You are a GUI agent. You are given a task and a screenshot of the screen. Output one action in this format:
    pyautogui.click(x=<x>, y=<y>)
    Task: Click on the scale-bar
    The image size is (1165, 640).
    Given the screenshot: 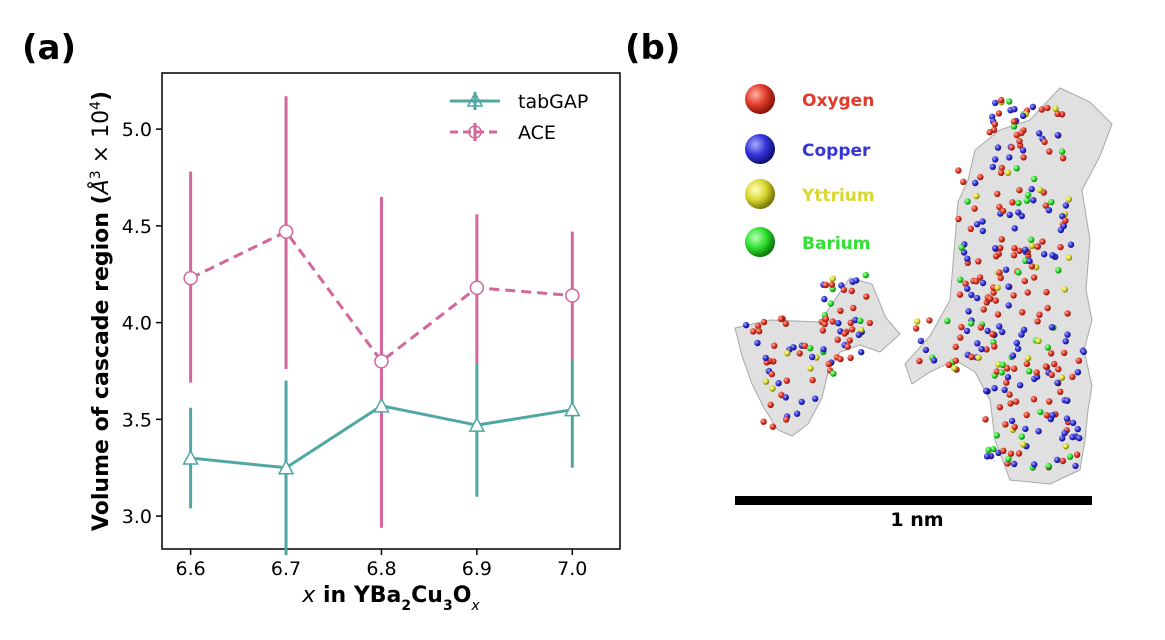 What is the action you would take?
    pyautogui.click(x=913, y=500)
    